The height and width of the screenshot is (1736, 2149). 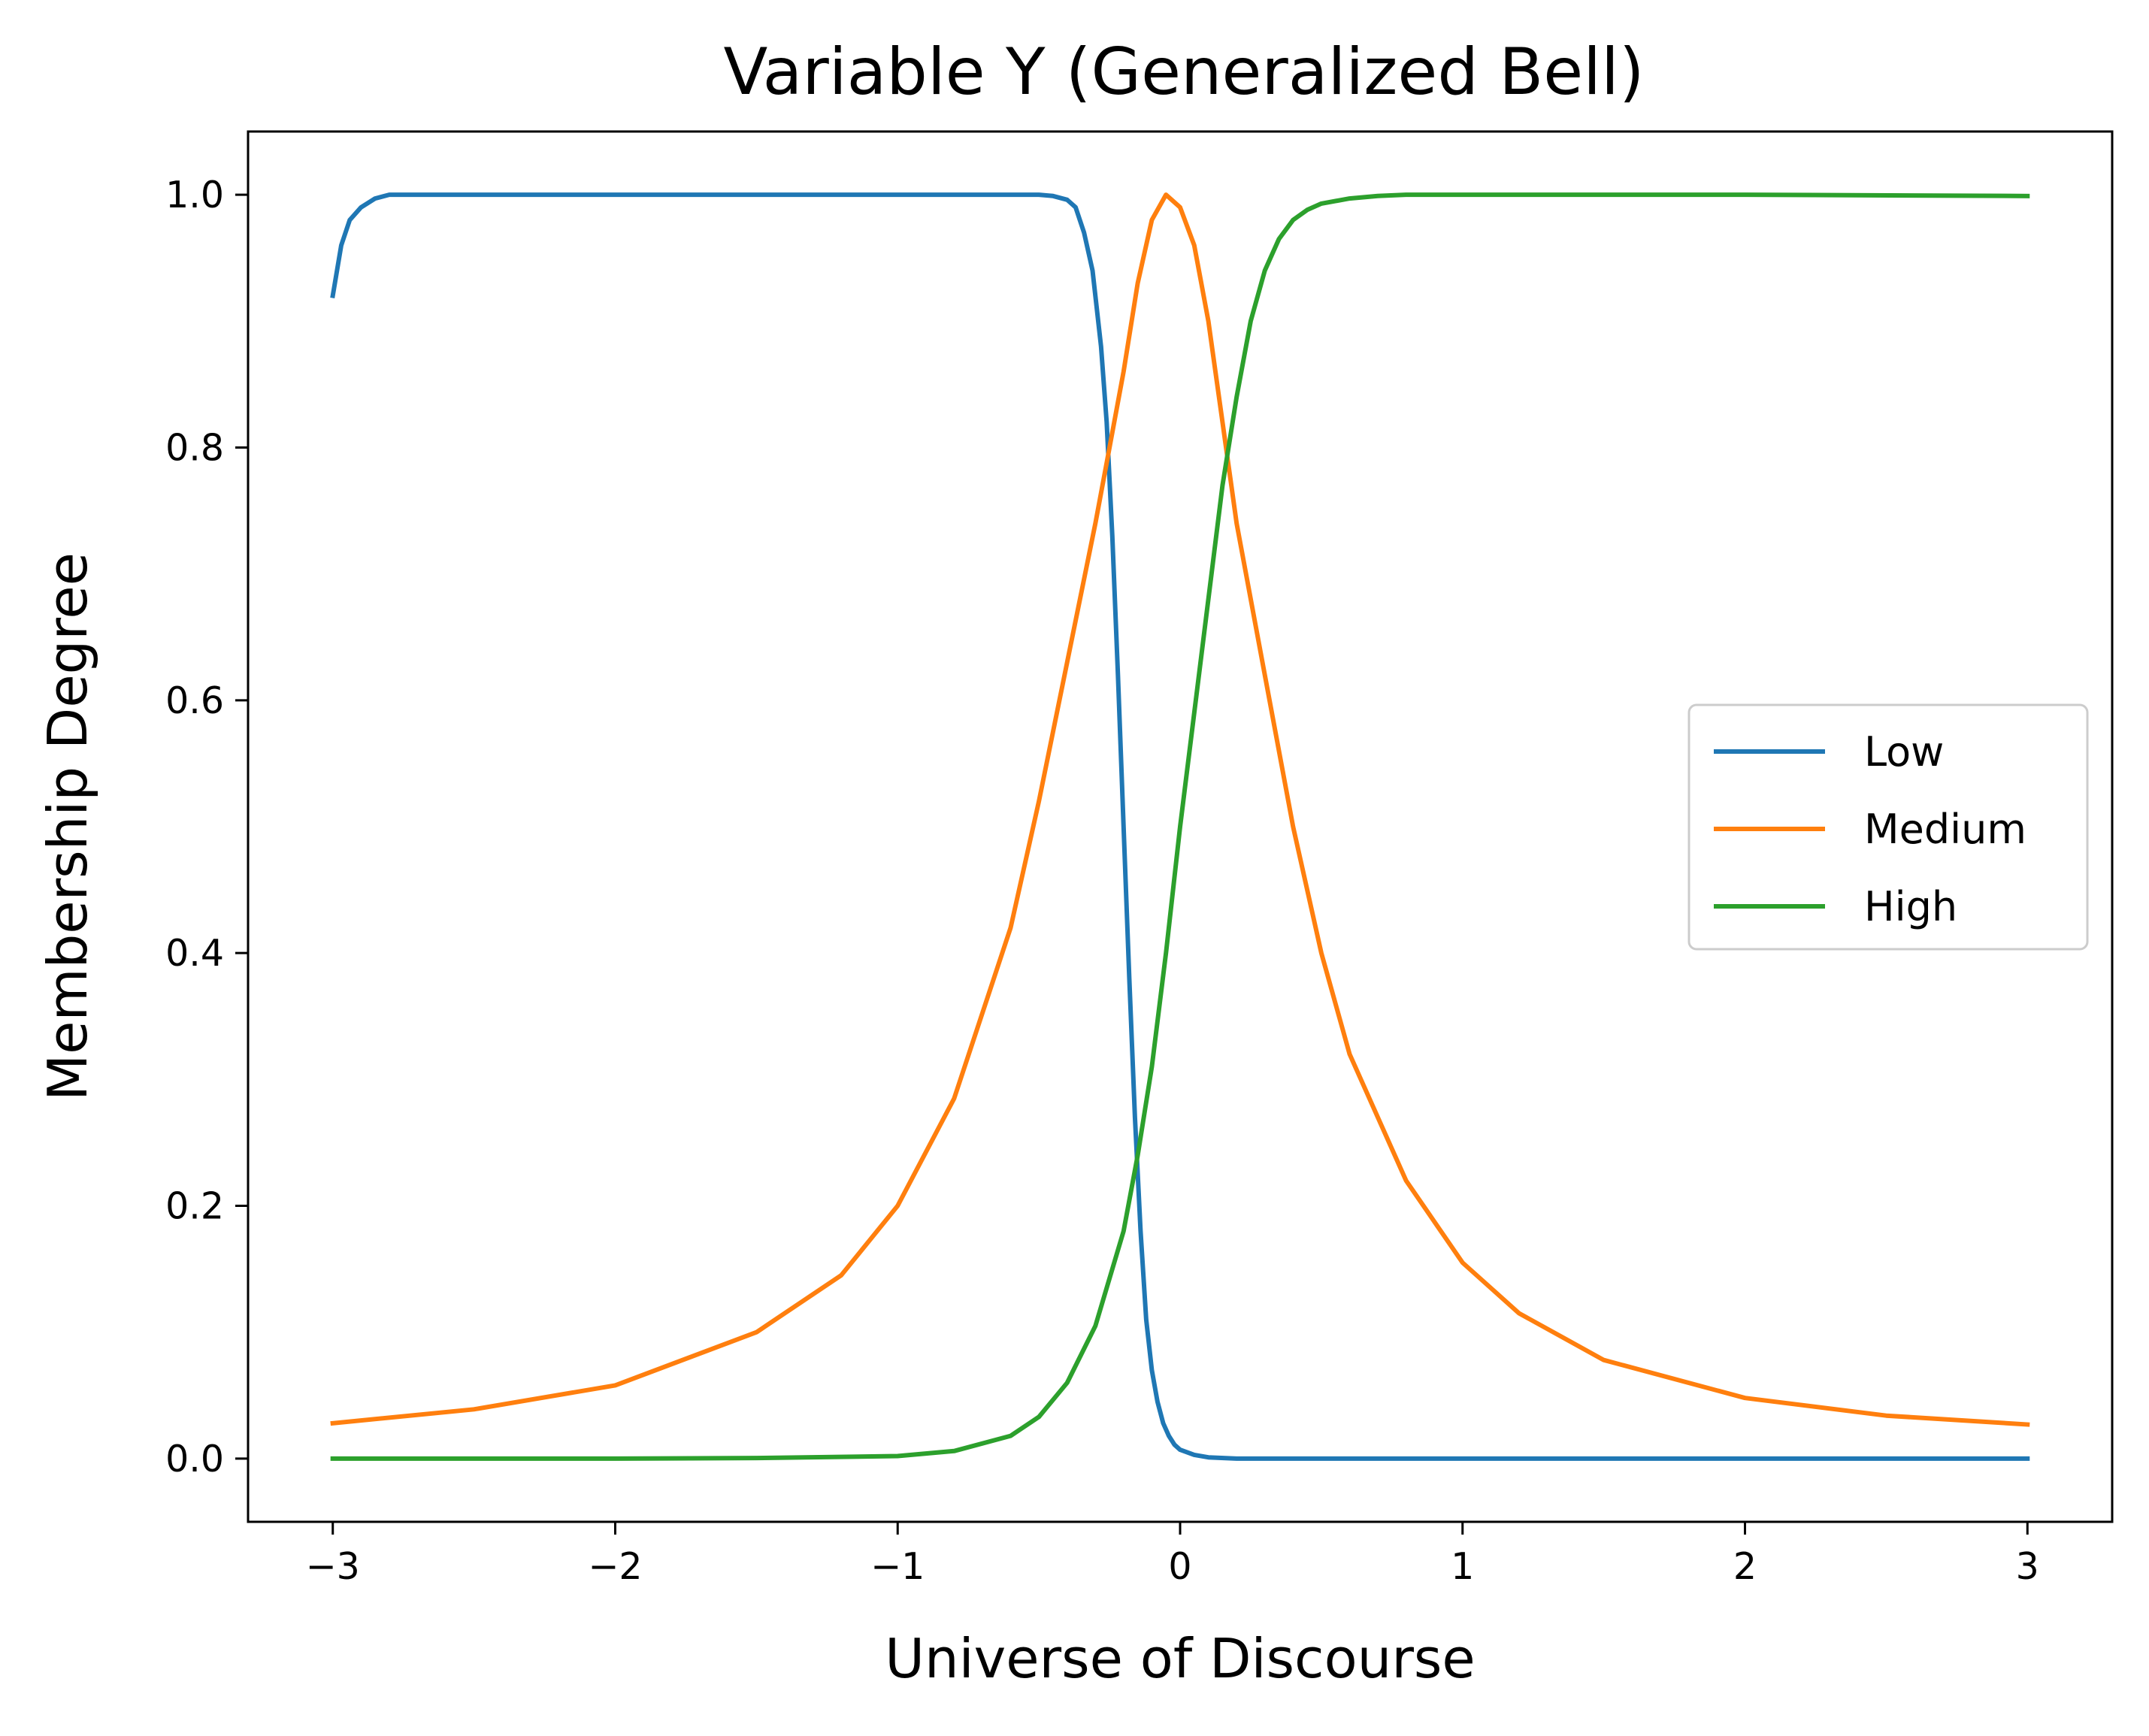 I want to click on y-tick-label: 0.6, so click(x=194, y=700).